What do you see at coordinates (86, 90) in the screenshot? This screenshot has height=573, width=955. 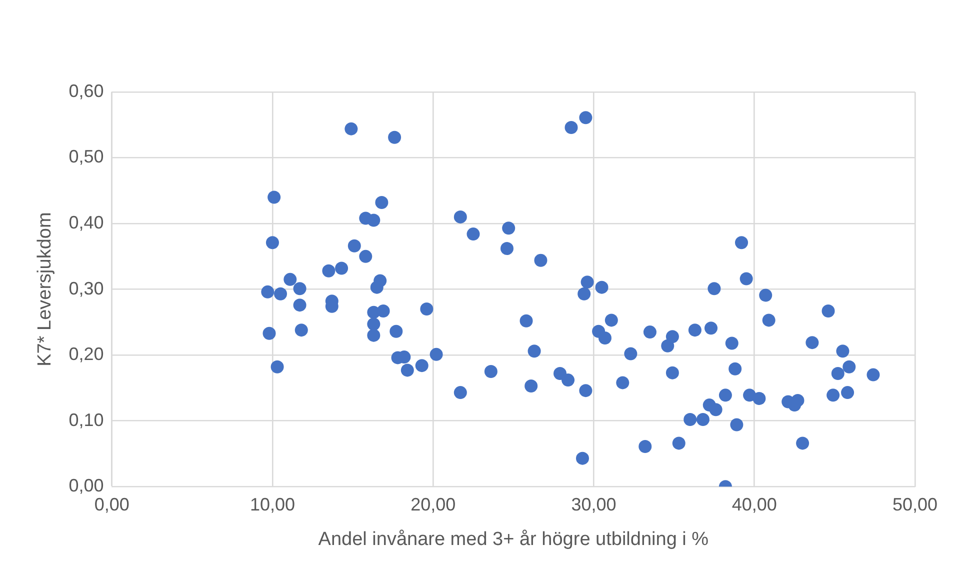 I see `y-tick-label: 0,60` at bounding box center [86, 90].